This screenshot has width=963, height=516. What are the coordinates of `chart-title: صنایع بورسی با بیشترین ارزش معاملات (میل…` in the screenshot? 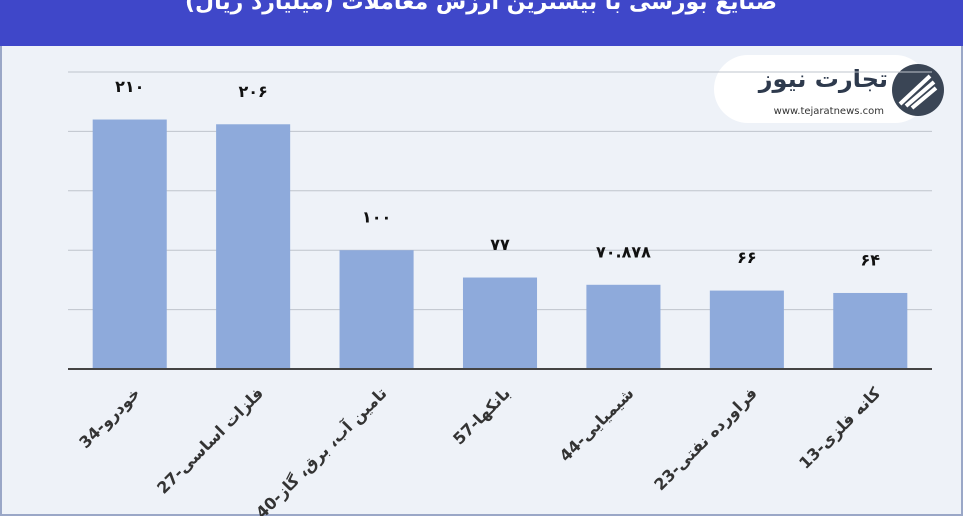 It's located at (481, 7).